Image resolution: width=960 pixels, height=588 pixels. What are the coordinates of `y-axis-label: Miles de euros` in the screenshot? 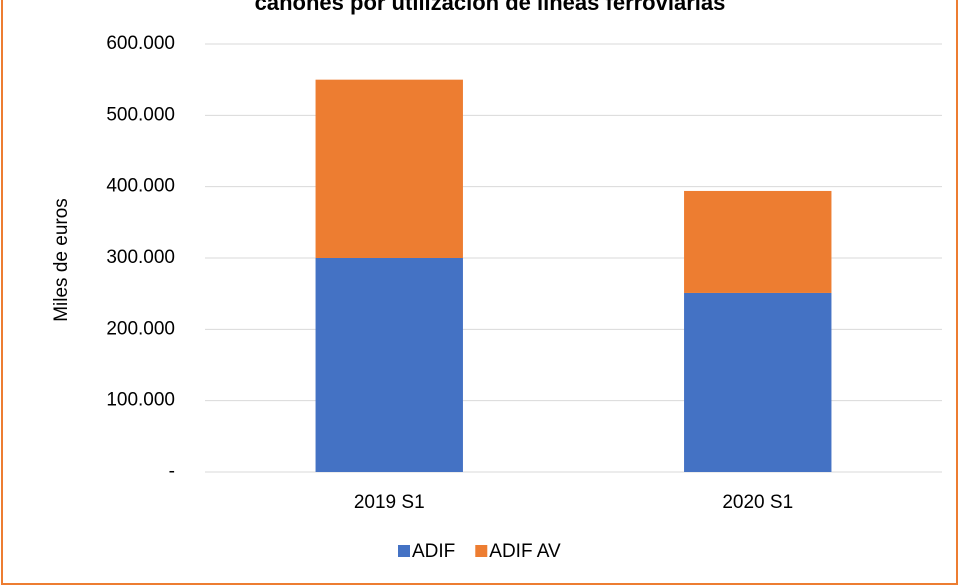 It's located at (61, 260).